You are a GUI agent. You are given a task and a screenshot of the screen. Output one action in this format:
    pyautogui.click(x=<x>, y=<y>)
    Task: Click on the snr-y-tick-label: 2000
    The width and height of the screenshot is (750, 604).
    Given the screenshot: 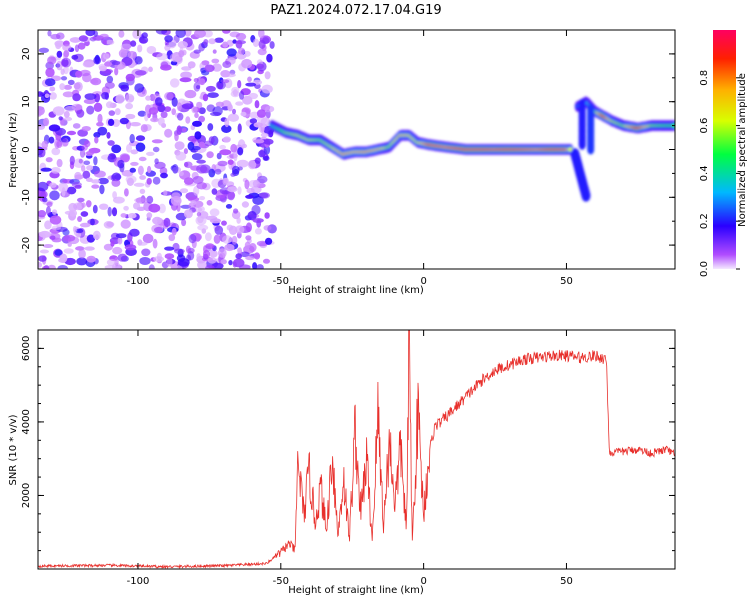 What is the action you would take?
    pyautogui.click(x=26, y=495)
    